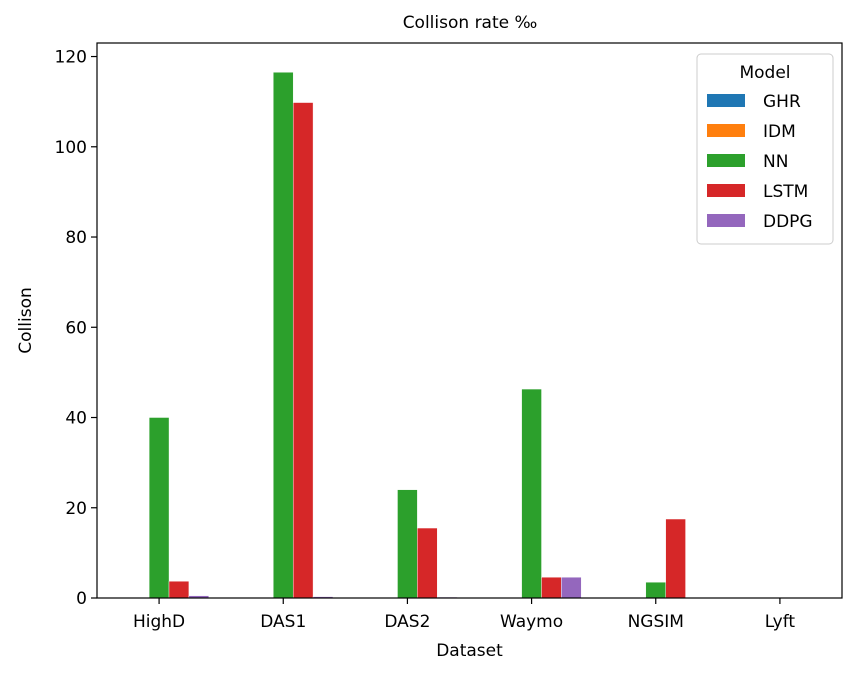 The height and width of the screenshot is (676, 857). I want to click on y-tick-label-40: 40, so click(76, 419).